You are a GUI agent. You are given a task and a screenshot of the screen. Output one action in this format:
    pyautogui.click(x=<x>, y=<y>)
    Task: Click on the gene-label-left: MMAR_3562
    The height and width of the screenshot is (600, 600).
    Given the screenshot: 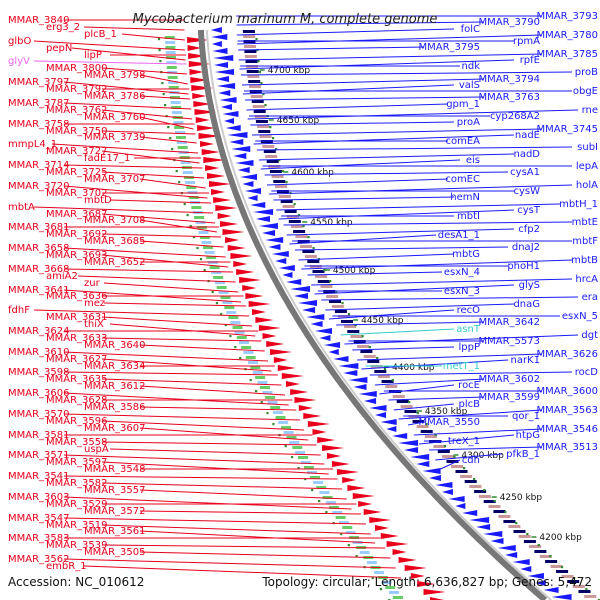 What is the action you would take?
    pyautogui.click(x=39, y=559)
    